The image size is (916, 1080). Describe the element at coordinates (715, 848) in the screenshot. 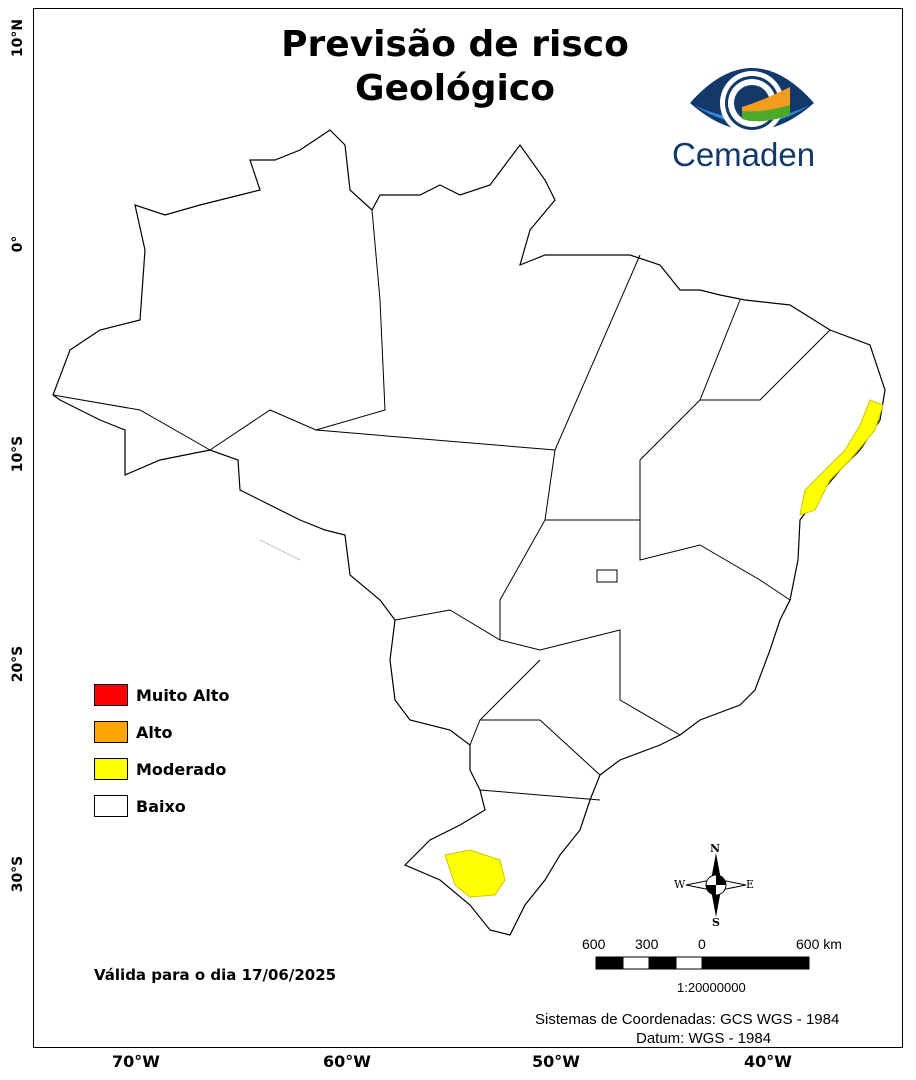

I see `compass-n: N` at that location.